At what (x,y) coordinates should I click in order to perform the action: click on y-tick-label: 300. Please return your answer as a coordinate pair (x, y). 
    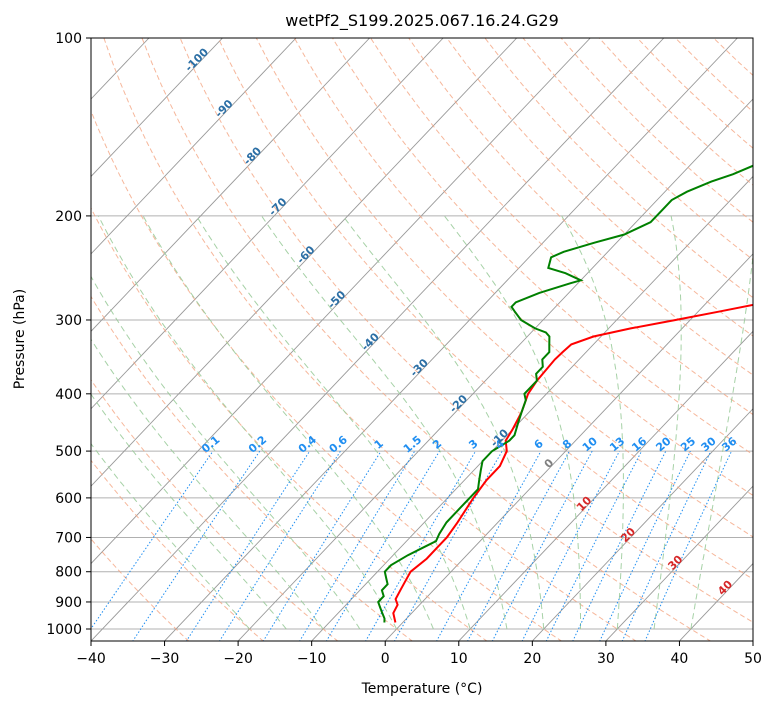
    Looking at the image, I should click on (68, 321).